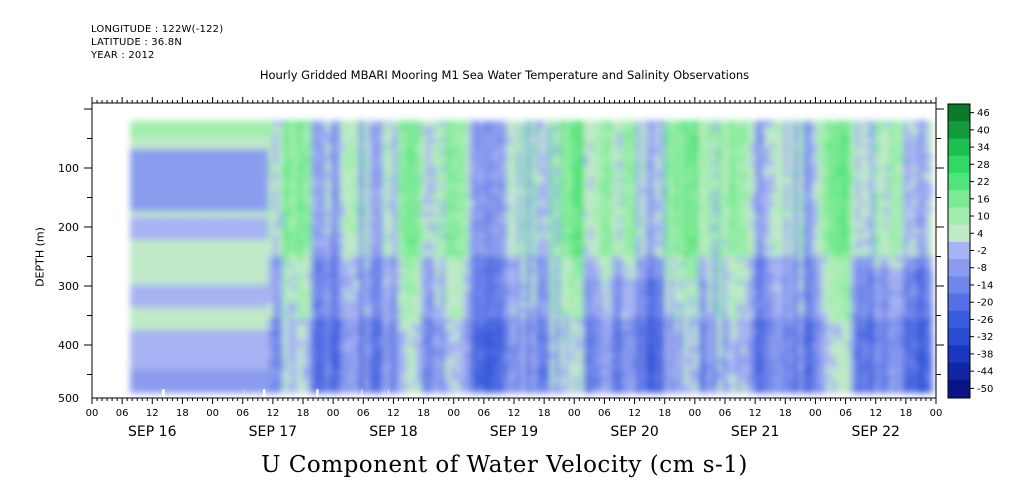  Describe the element at coordinates (985, 337) in the screenshot. I see `colorbar-label: -32` at that location.